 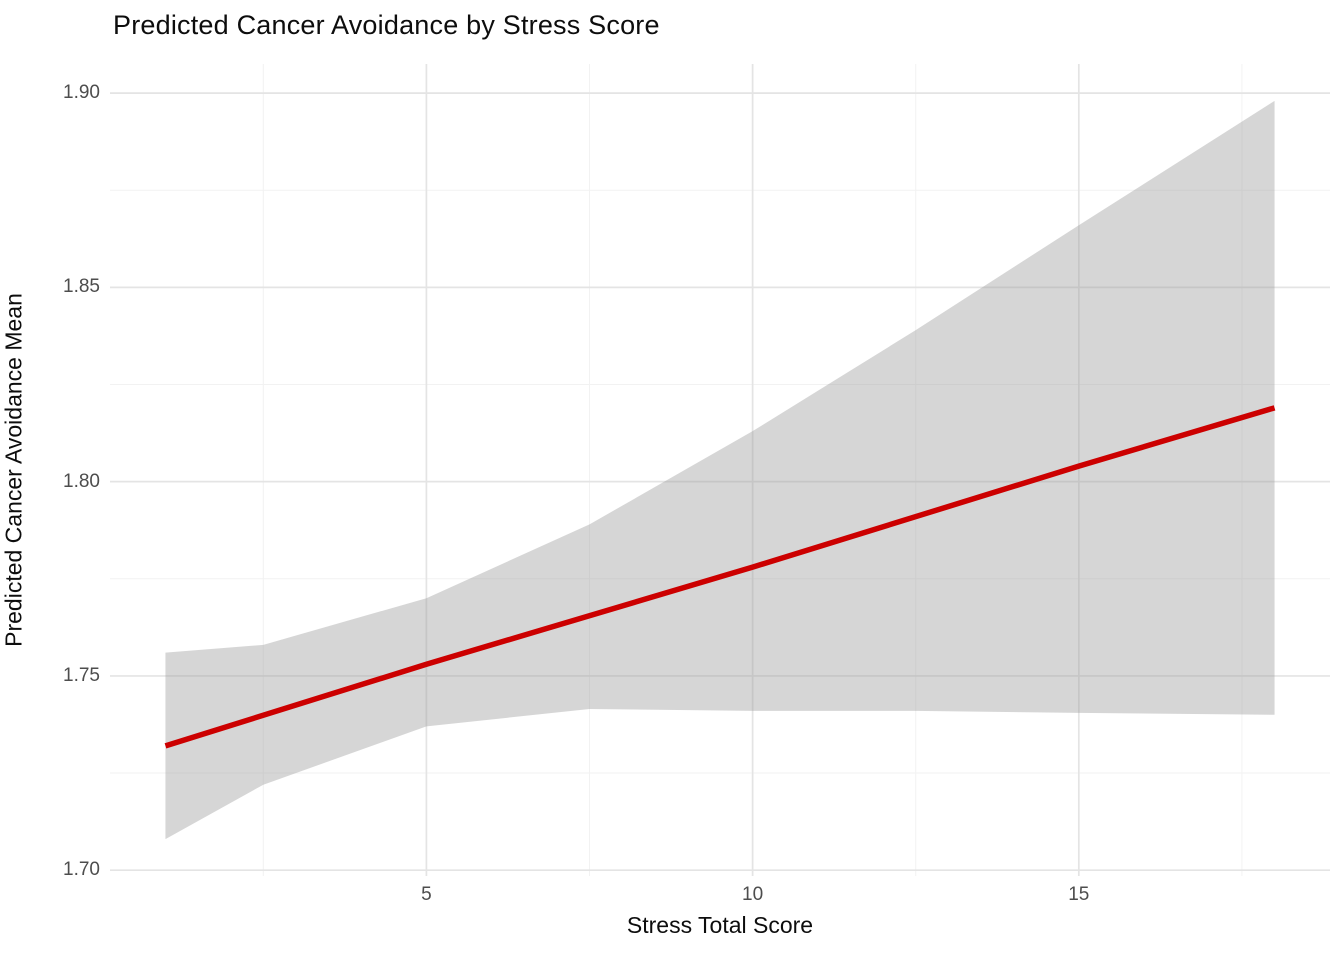 I want to click on y-axis-title: Predicted Cancer Avoidance Mean, so click(x=13, y=470).